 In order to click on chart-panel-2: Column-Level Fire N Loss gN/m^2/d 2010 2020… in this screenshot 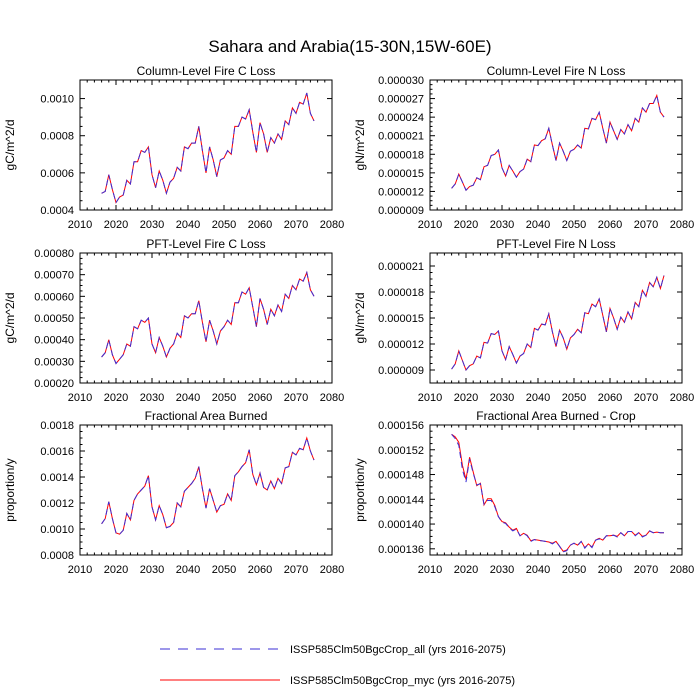, I will do `click(523, 147)`.